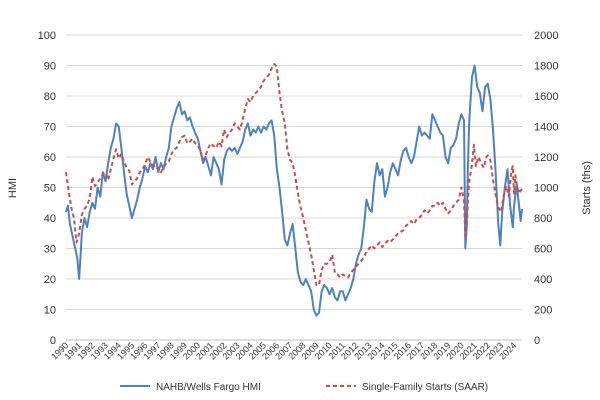  I want to click on y-right-tick-labels: 0 200 400 600 800 1000 1200 1400 1600 1800 2000, so click(546, 188).